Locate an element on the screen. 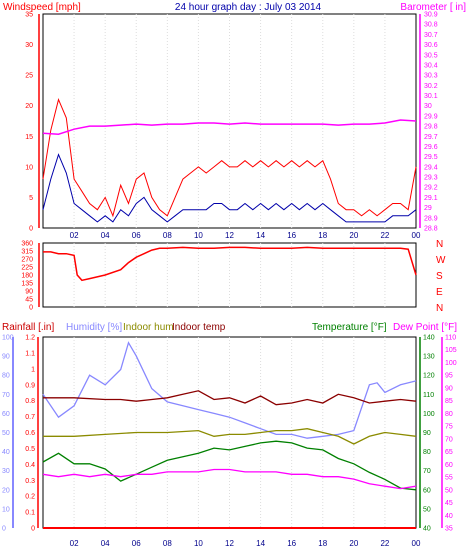  direction-gridlines is located at coordinates (229, 275).